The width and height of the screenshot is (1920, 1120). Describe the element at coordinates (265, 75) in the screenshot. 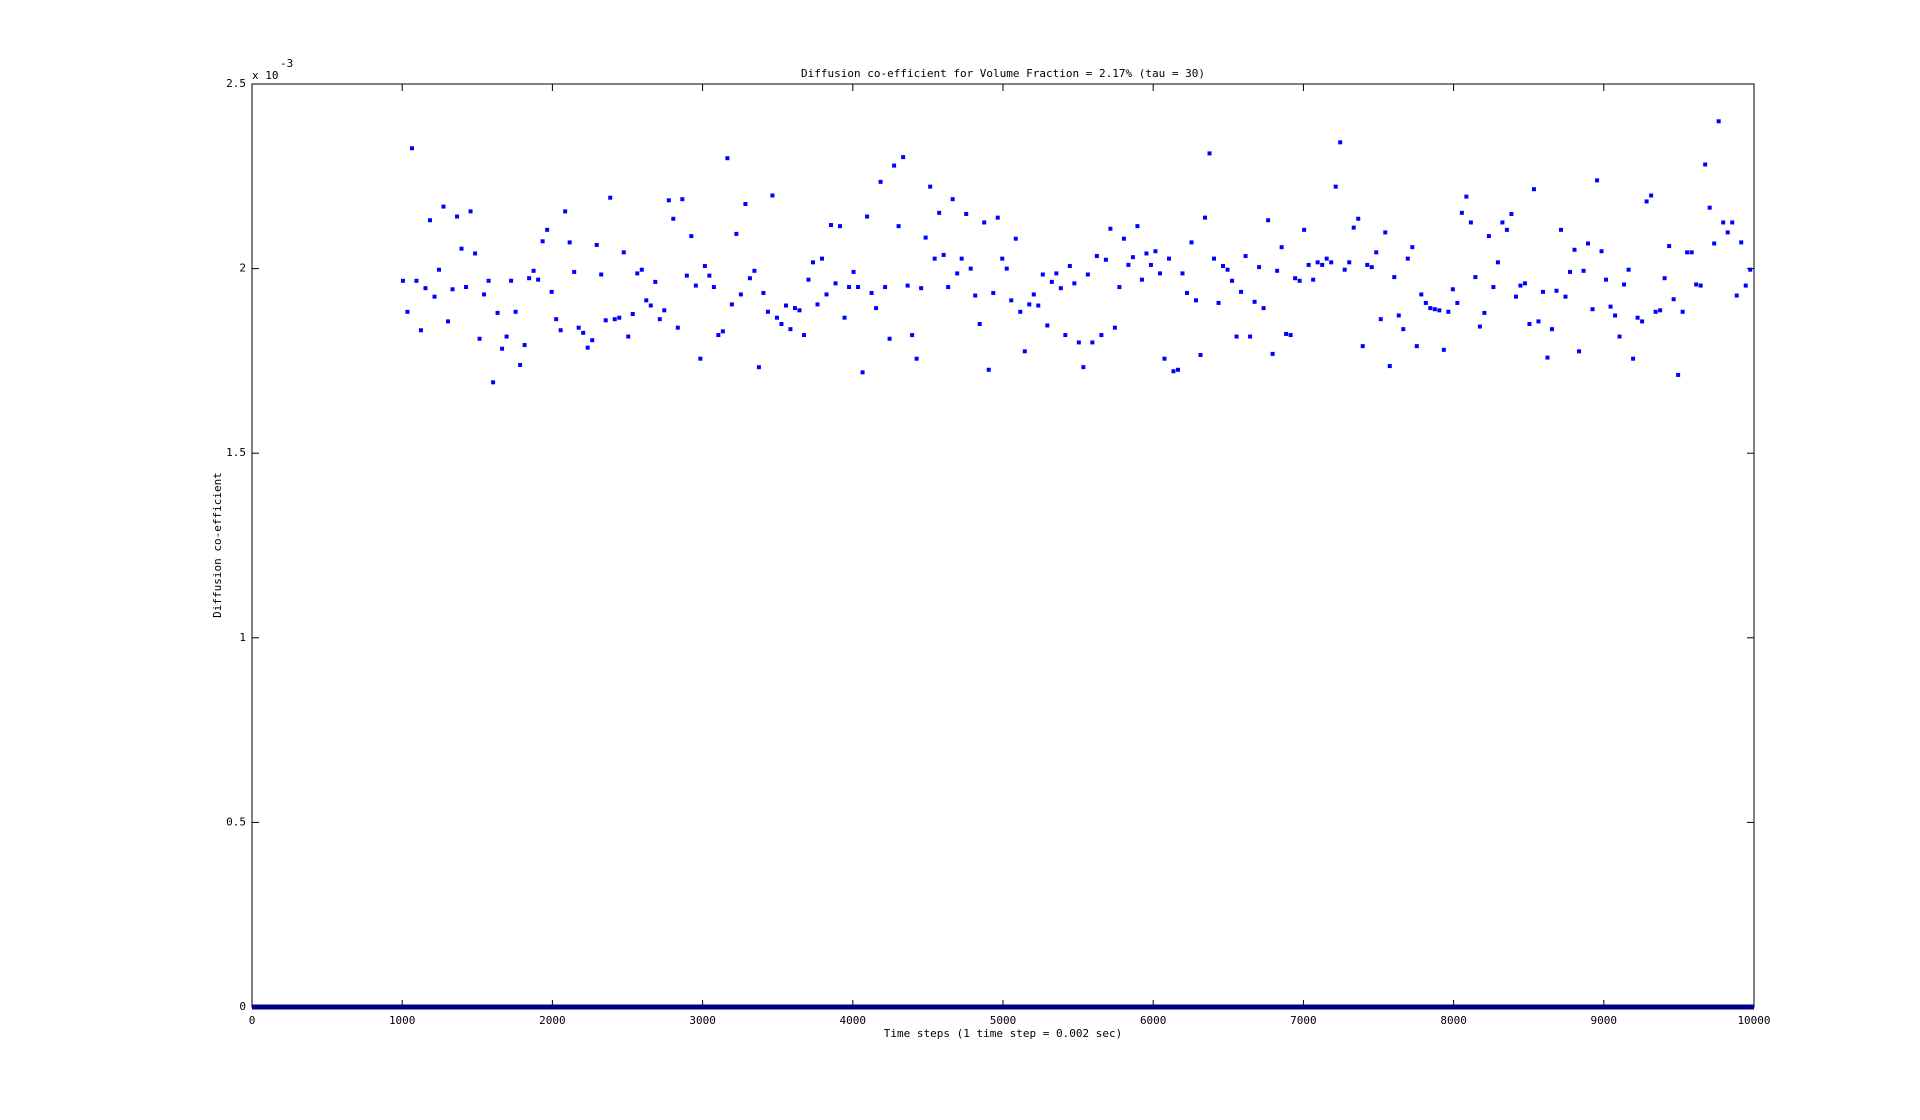

I see `y-multiplier-base: x 10` at that location.